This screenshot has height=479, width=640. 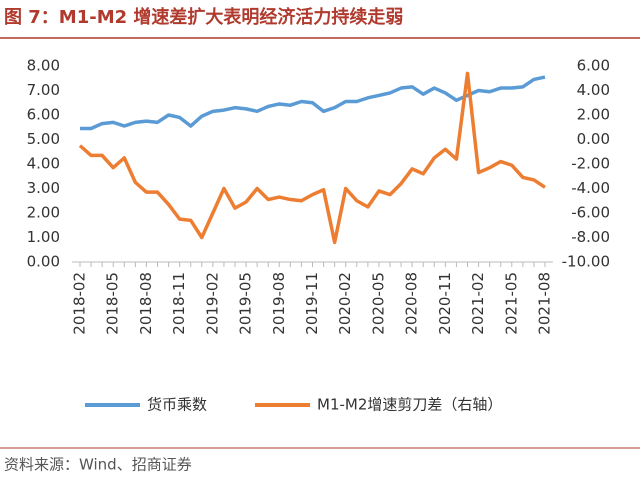 What do you see at coordinates (409, 405) in the screenshot?
I see `legend-label: M1-M2增速剪刀差（右轴）` at bounding box center [409, 405].